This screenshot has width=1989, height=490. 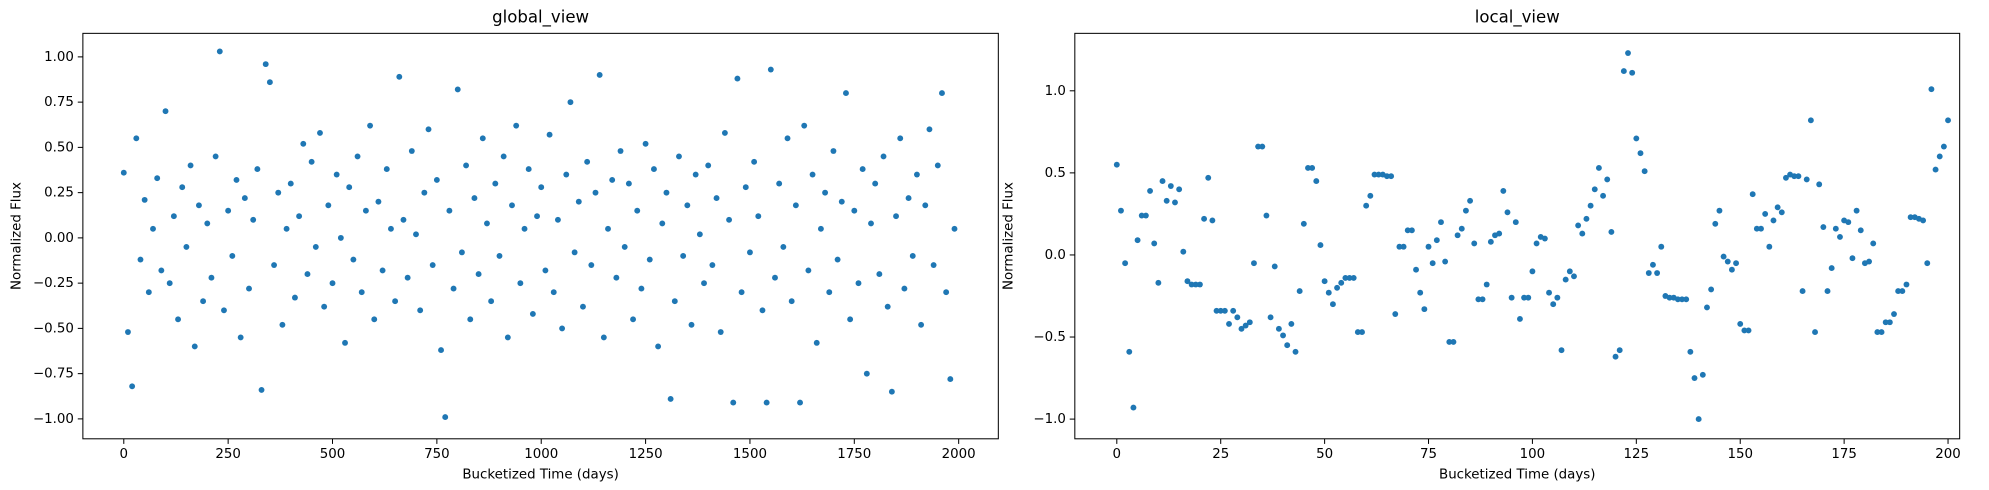 What do you see at coordinates (1517, 475) in the screenshot?
I see `x-axis-label: Bucketized Time (days)` at bounding box center [1517, 475].